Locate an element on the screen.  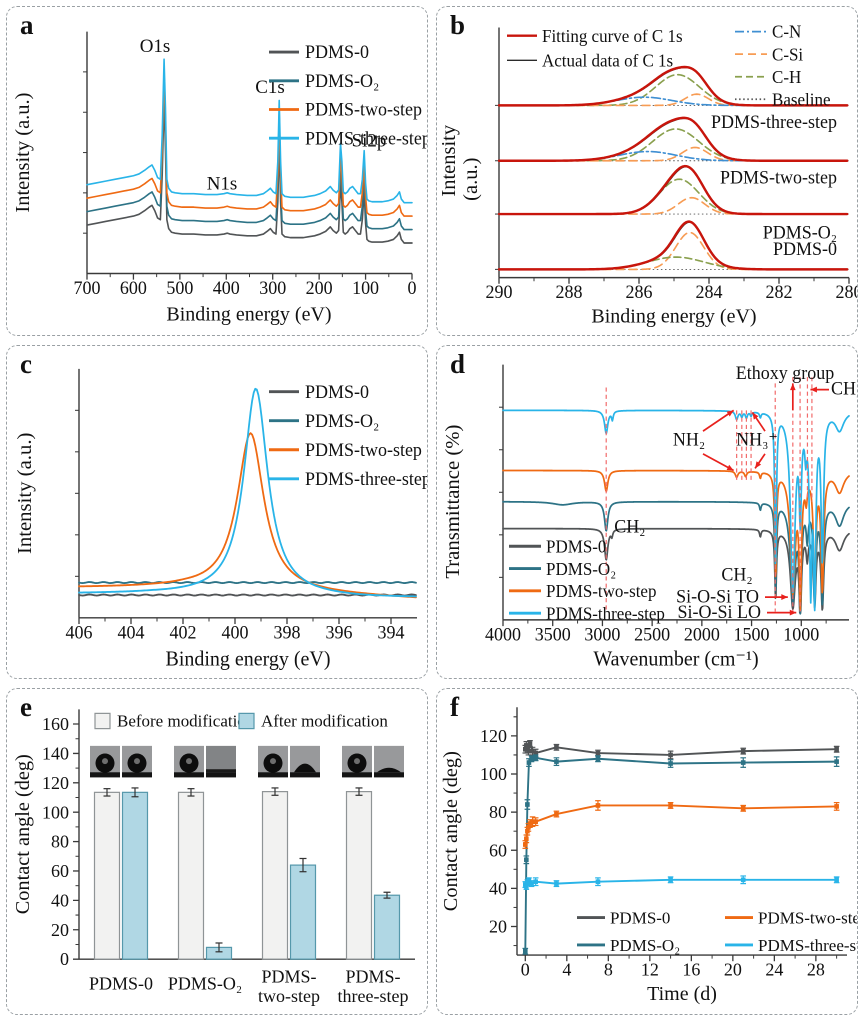
x-tick-label: 2500 is located at coordinates (652, 634).